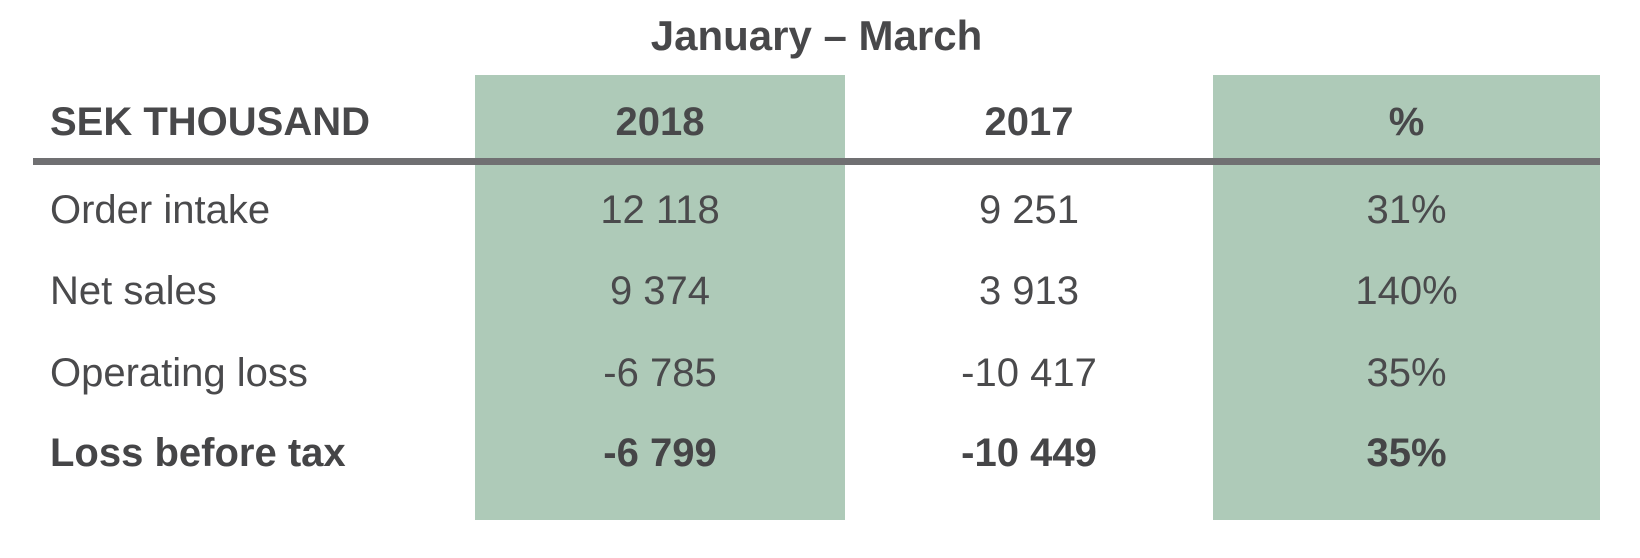 The width and height of the screenshot is (1640, 558). What do you see at coordinates (816, 122) in the screenshot?
I see `table-header-row: SEK THOUSAND 2018 2017 %` at bounding box center [816, 122].